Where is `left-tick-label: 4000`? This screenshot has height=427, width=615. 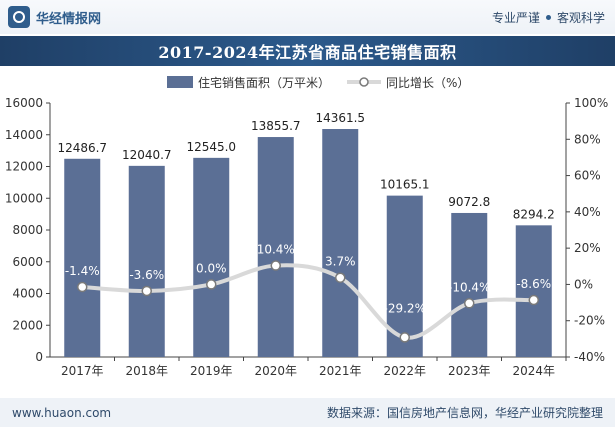 left-tick-label: 4000 is located at coordinates (27, 294).